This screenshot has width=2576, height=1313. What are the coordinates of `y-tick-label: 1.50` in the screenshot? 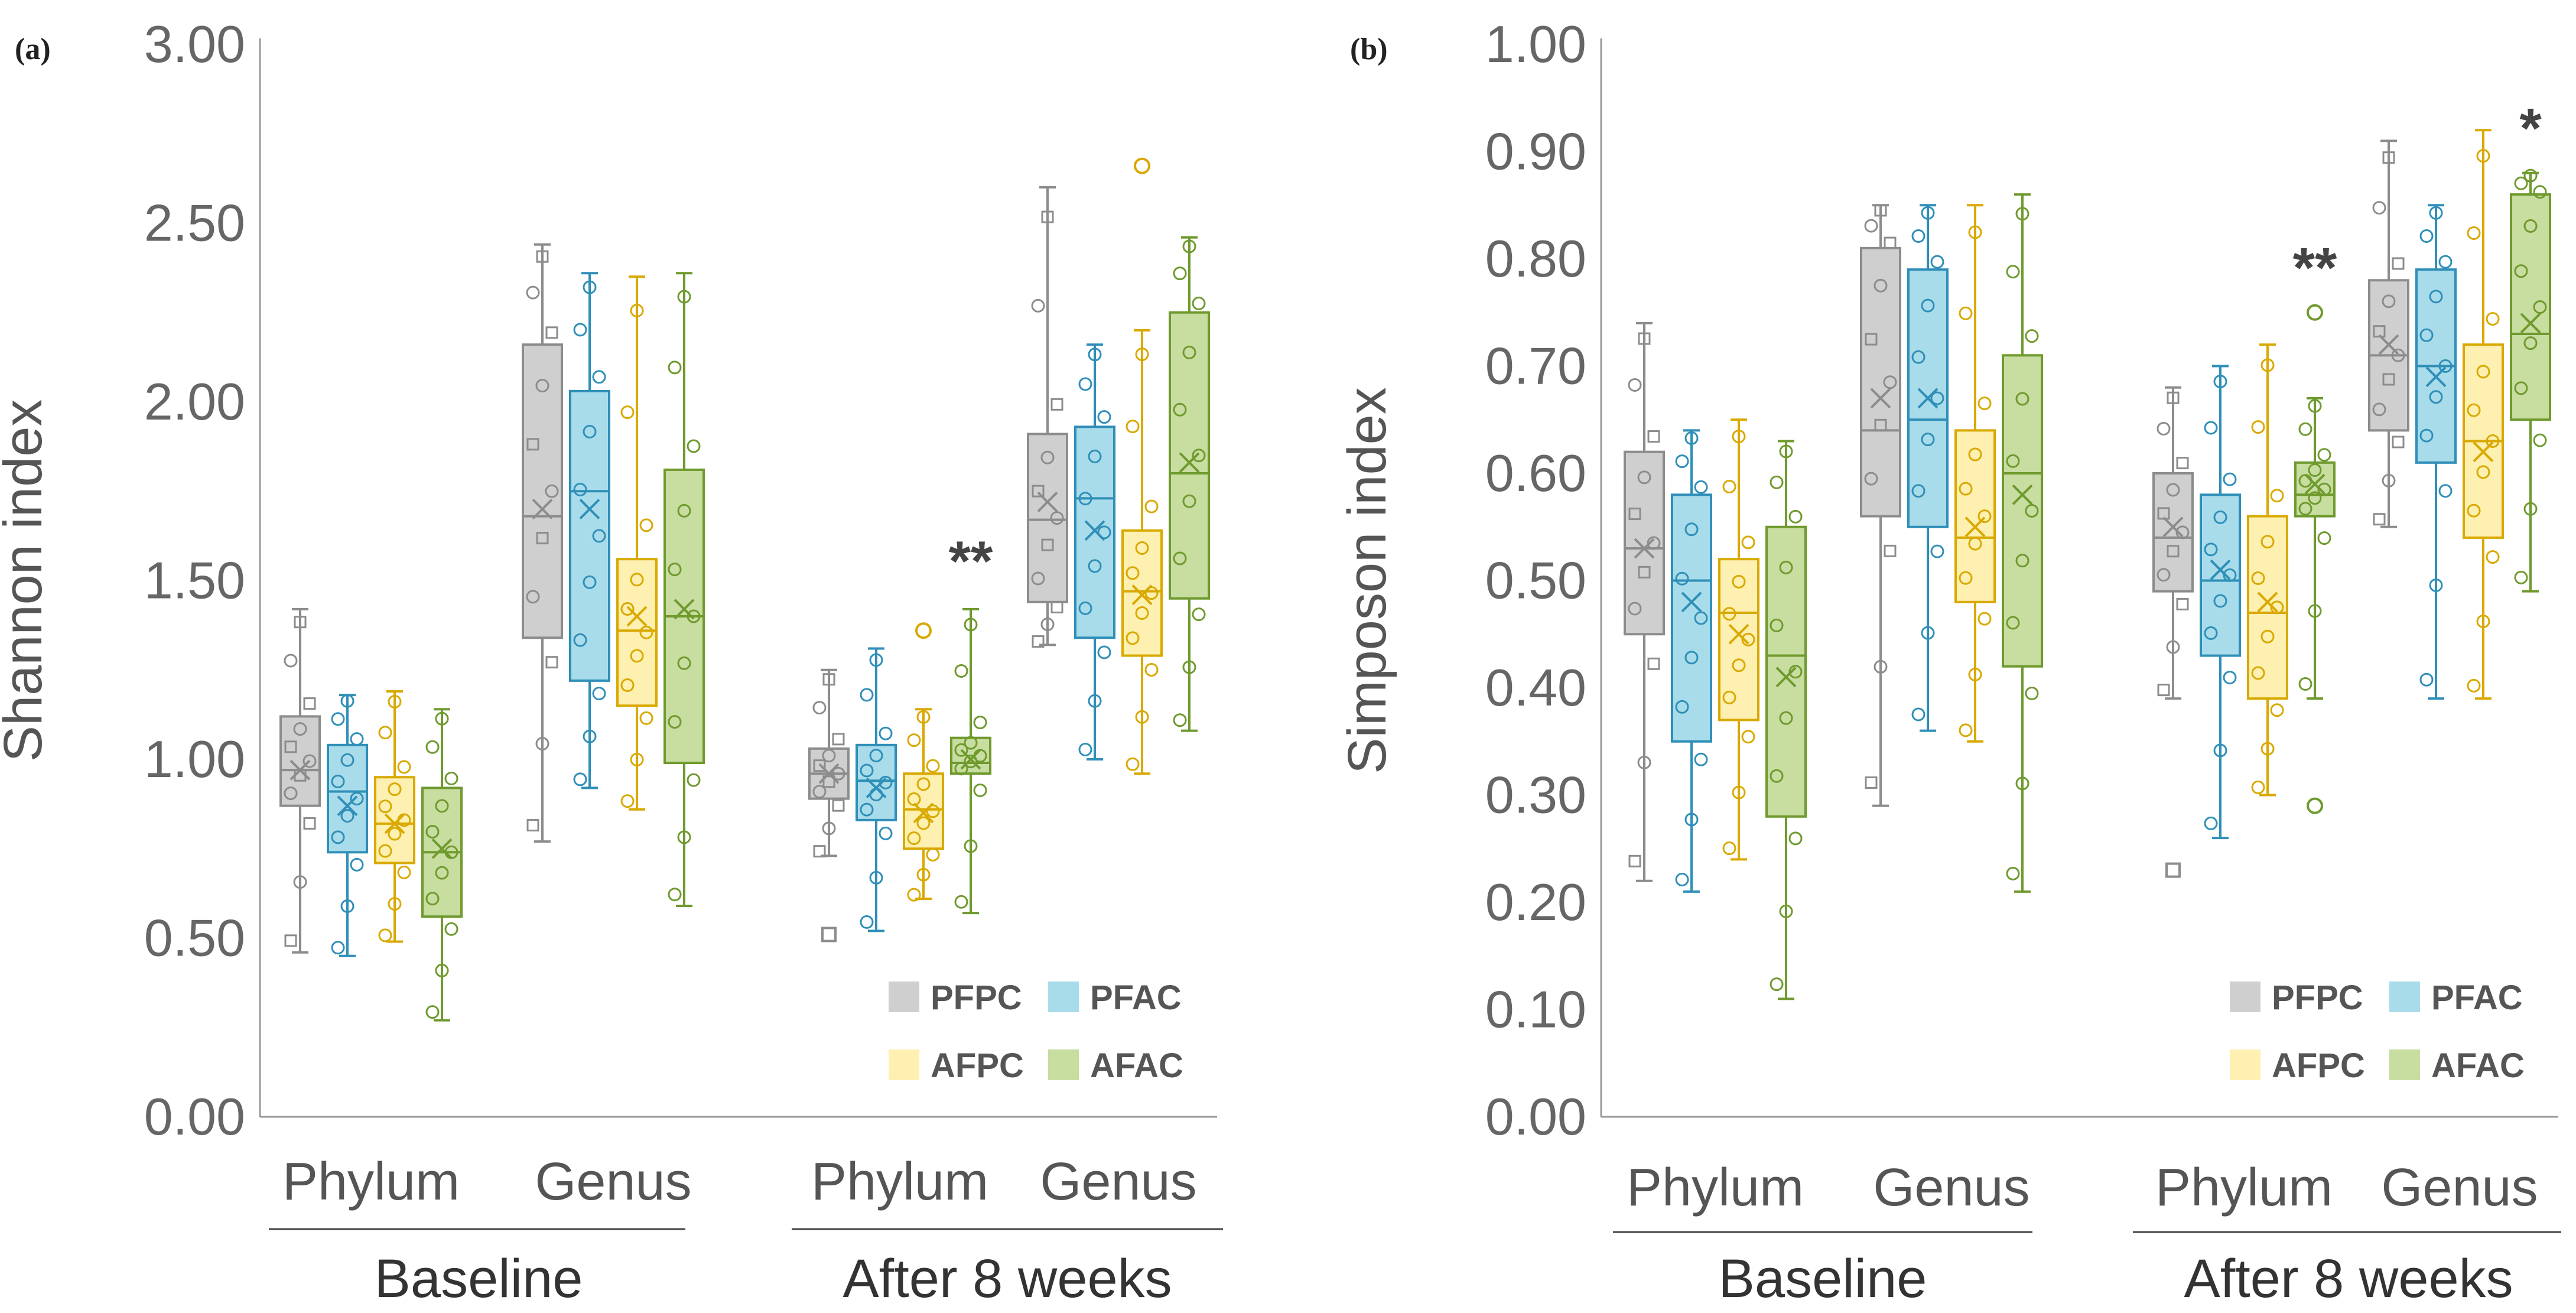 It's located at (194, 580).